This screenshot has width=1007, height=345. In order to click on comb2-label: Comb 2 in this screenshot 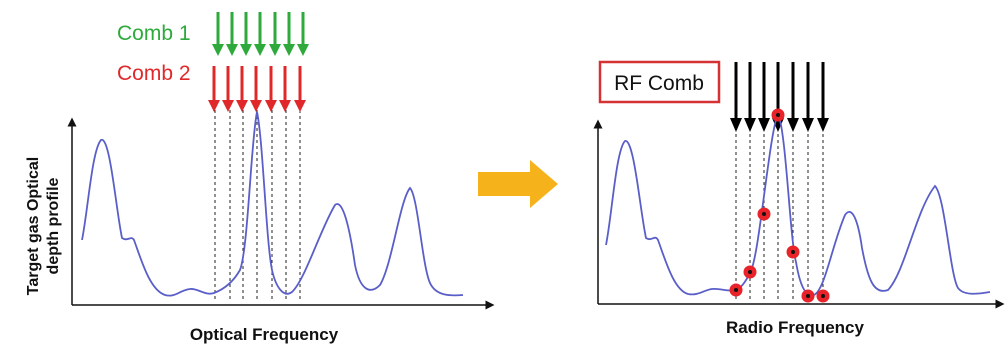, I will do `click(154, 73)`.